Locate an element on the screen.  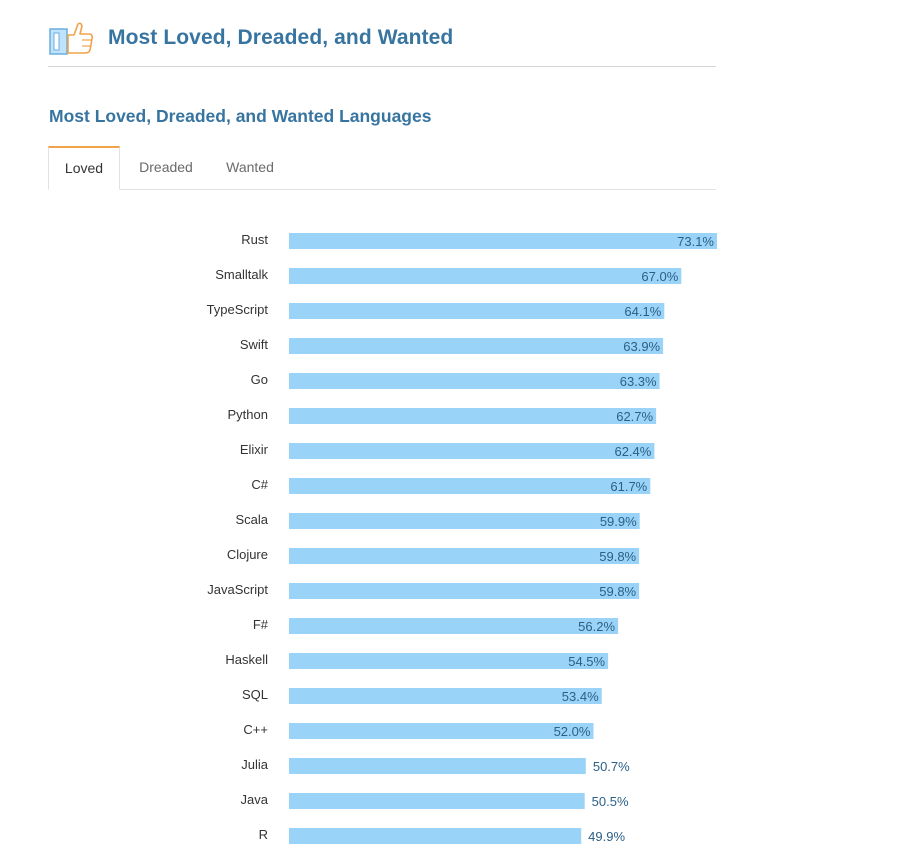
value-label: 63.9% is located at coordinates (641, 346).